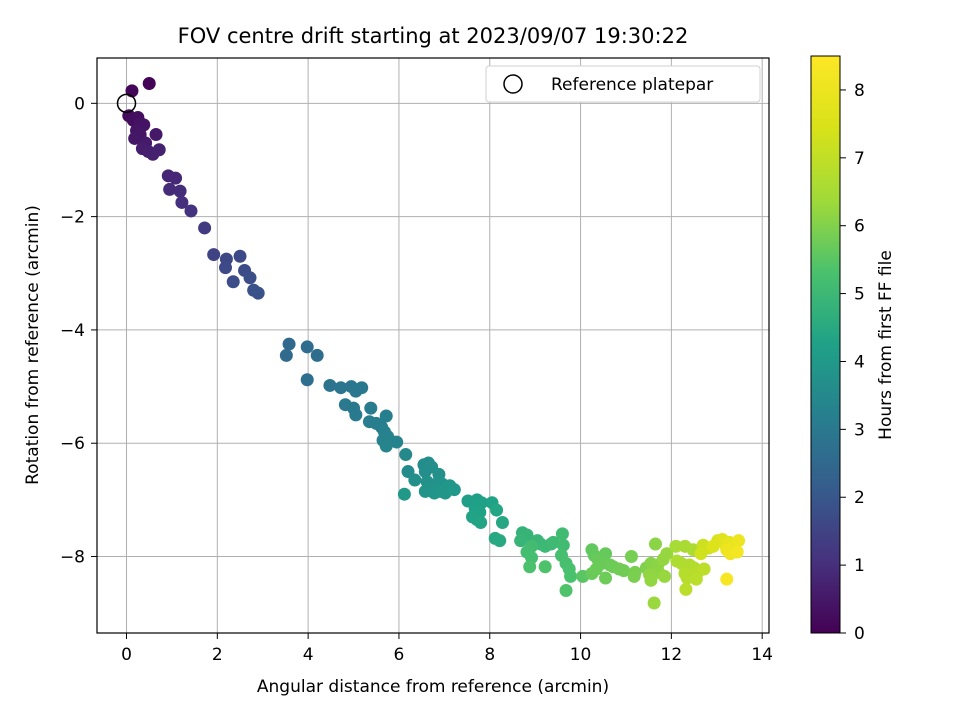 The height and width of the screenshot is (720, 960). I want to click on colorbar: 0 1 2 3 4 5 6 7 8 Hours from first FF file, so click(853, 349).